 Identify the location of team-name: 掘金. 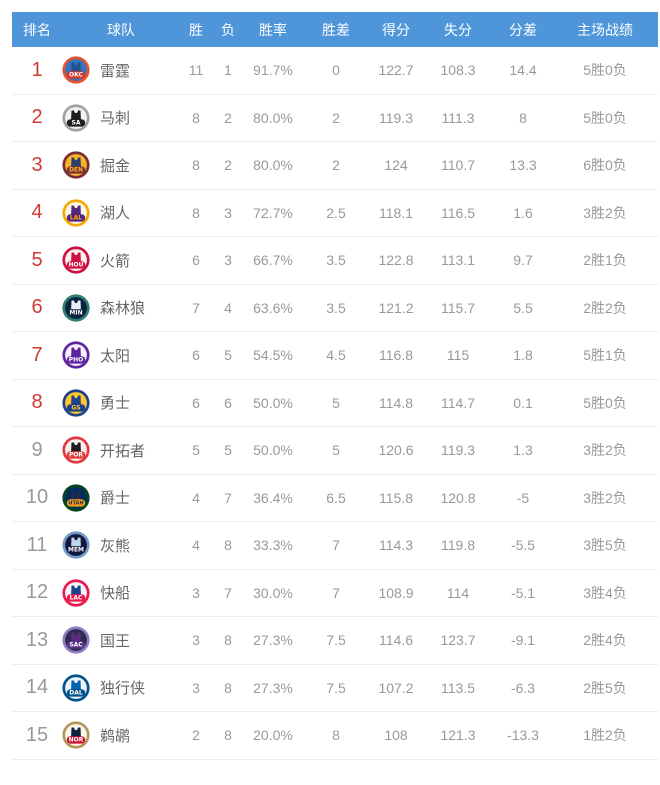
(115, 166).